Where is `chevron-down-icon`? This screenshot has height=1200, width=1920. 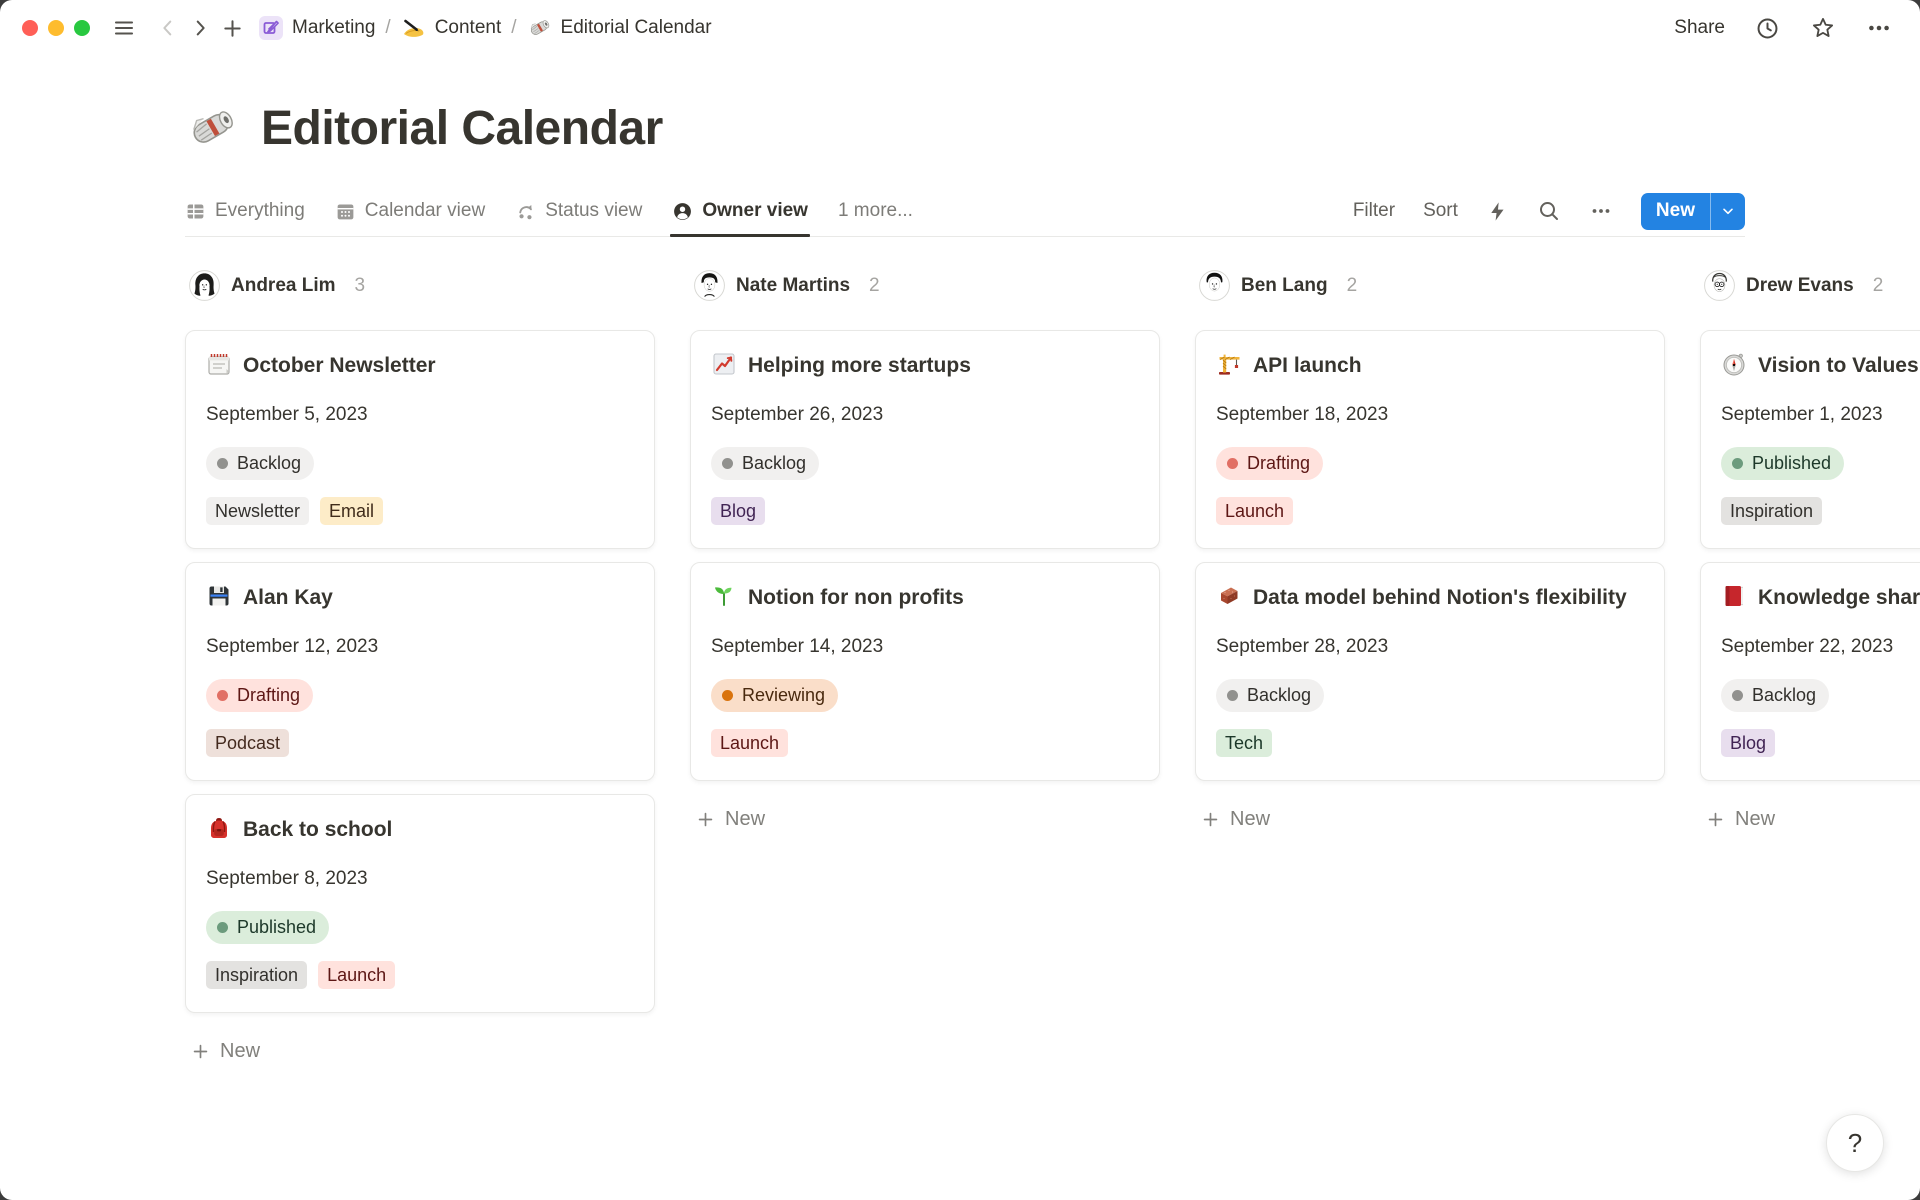 chevron-down-icon is located at coordinates (1727, 211).